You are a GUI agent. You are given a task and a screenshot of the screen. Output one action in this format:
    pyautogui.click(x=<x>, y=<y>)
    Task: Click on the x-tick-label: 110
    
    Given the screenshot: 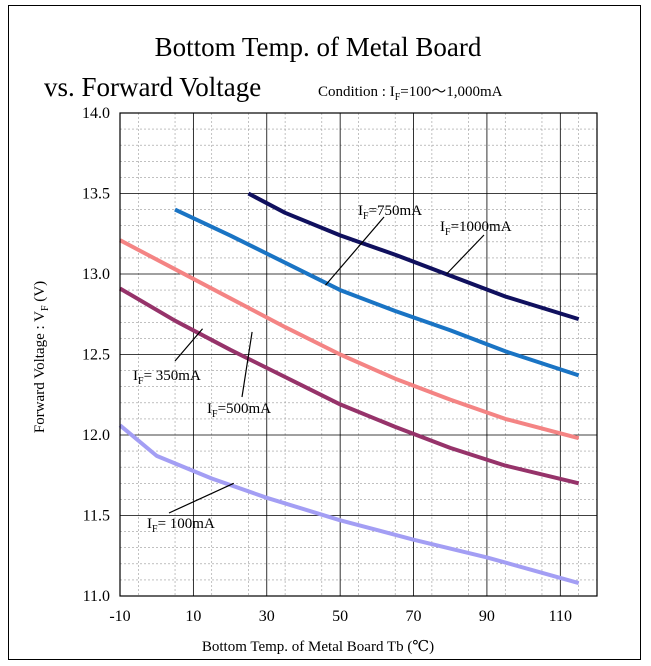 What is the action you would take?
    pyautogui.click(x=560, y=616)
    